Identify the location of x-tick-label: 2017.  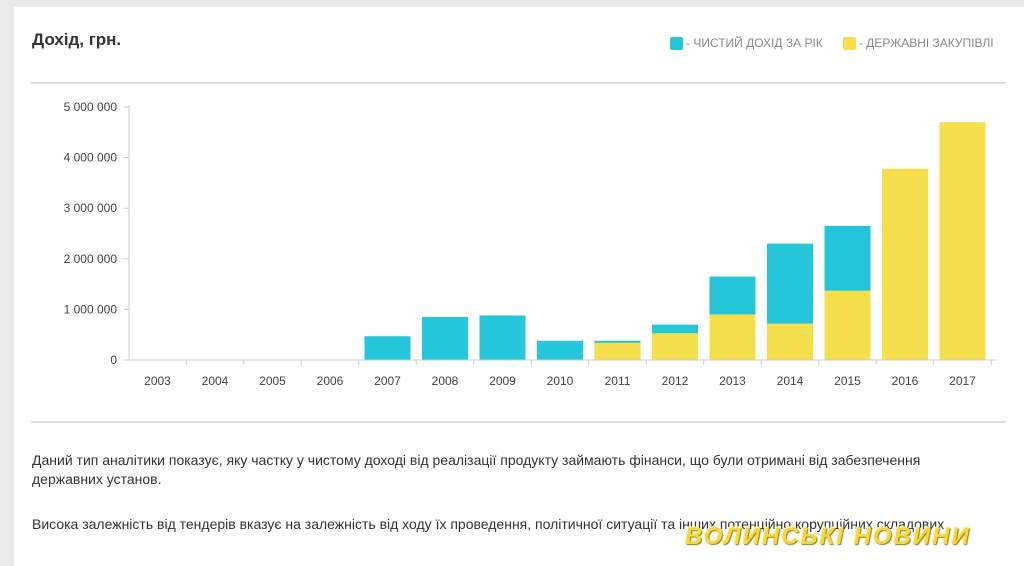
(962, 381).